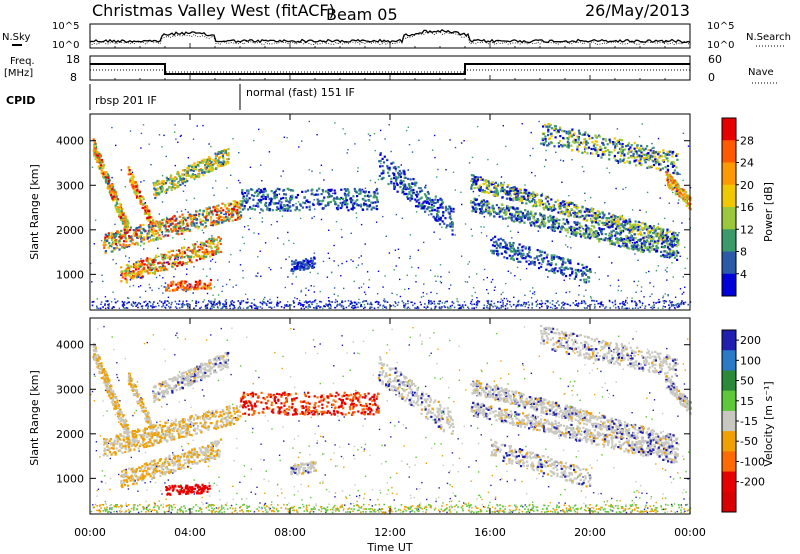 The image size is (800, 554). What do you see at coordinates (126, 100) in the screenshot?
I see `cpid-segment-1: rbsp 201 IF` at bounding box center [126, 100].